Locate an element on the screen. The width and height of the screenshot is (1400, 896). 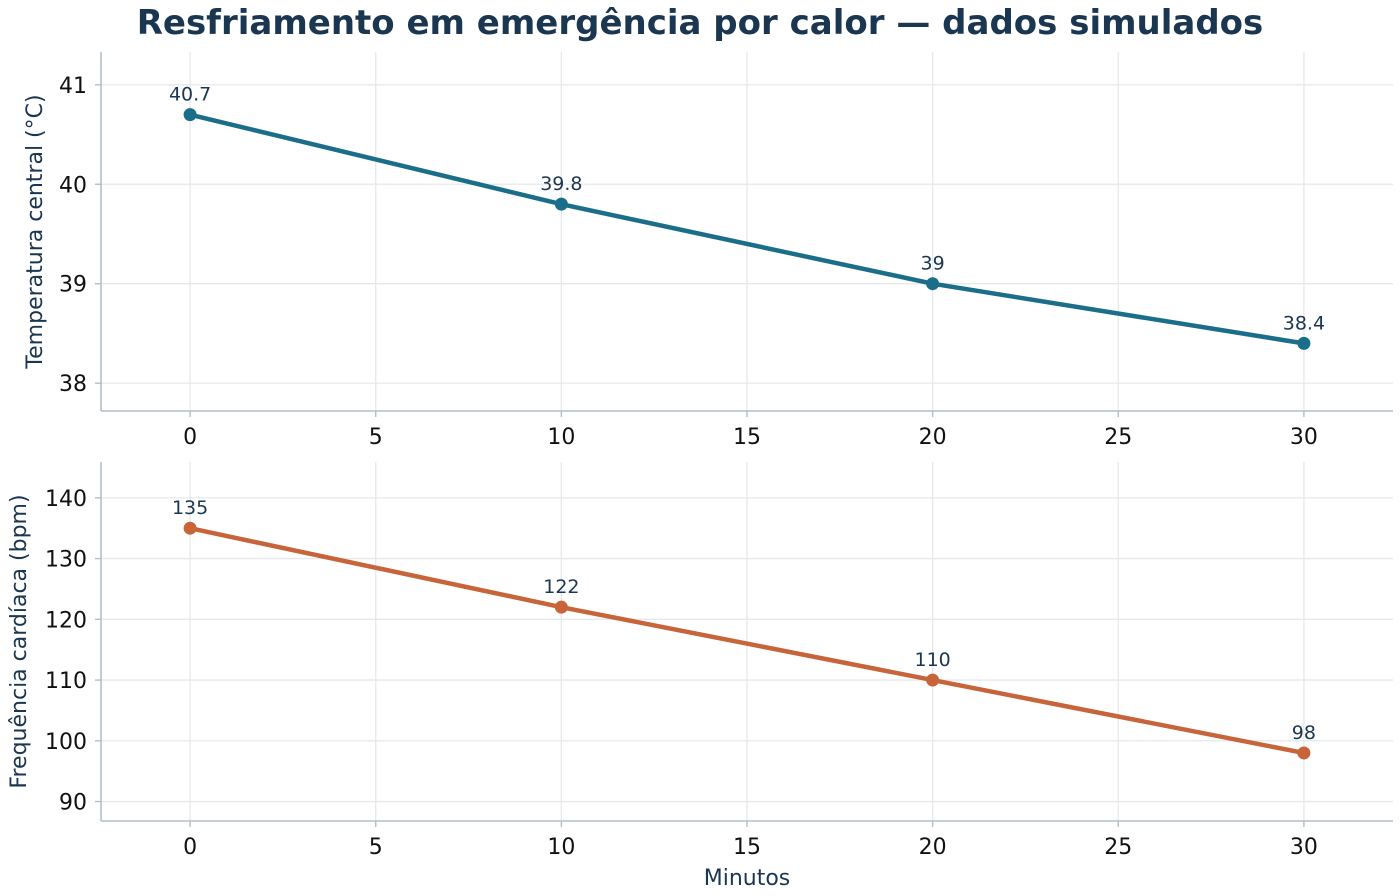
y-tick-label: 41 is located at coordinates (73, 86).